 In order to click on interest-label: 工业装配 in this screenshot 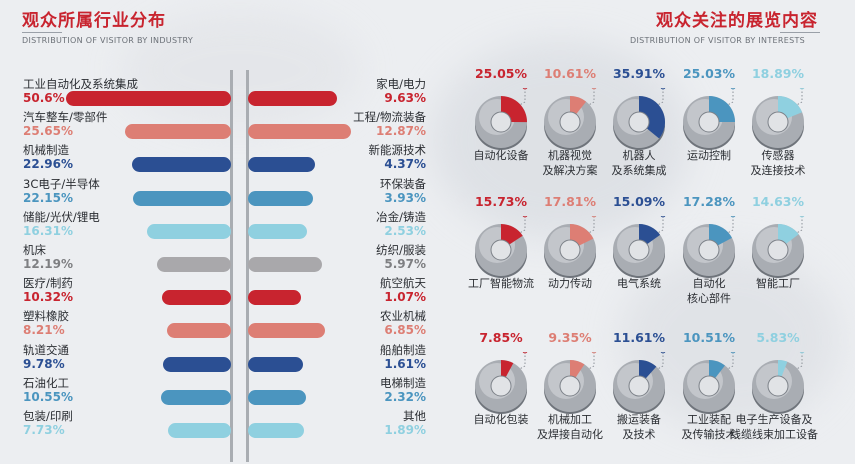, I will do `click(709, 419)`.